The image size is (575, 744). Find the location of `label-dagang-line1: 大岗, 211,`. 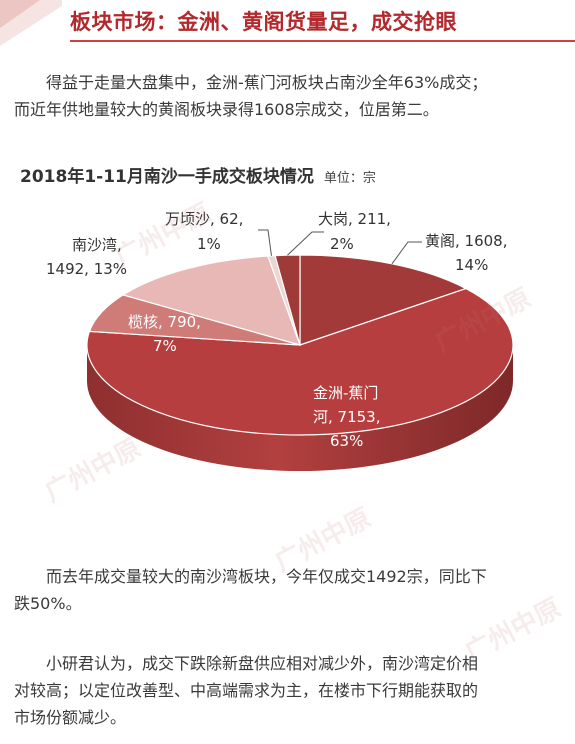

label-dagang-line1: 大岗, 211, is located at coordinates (354, 219).